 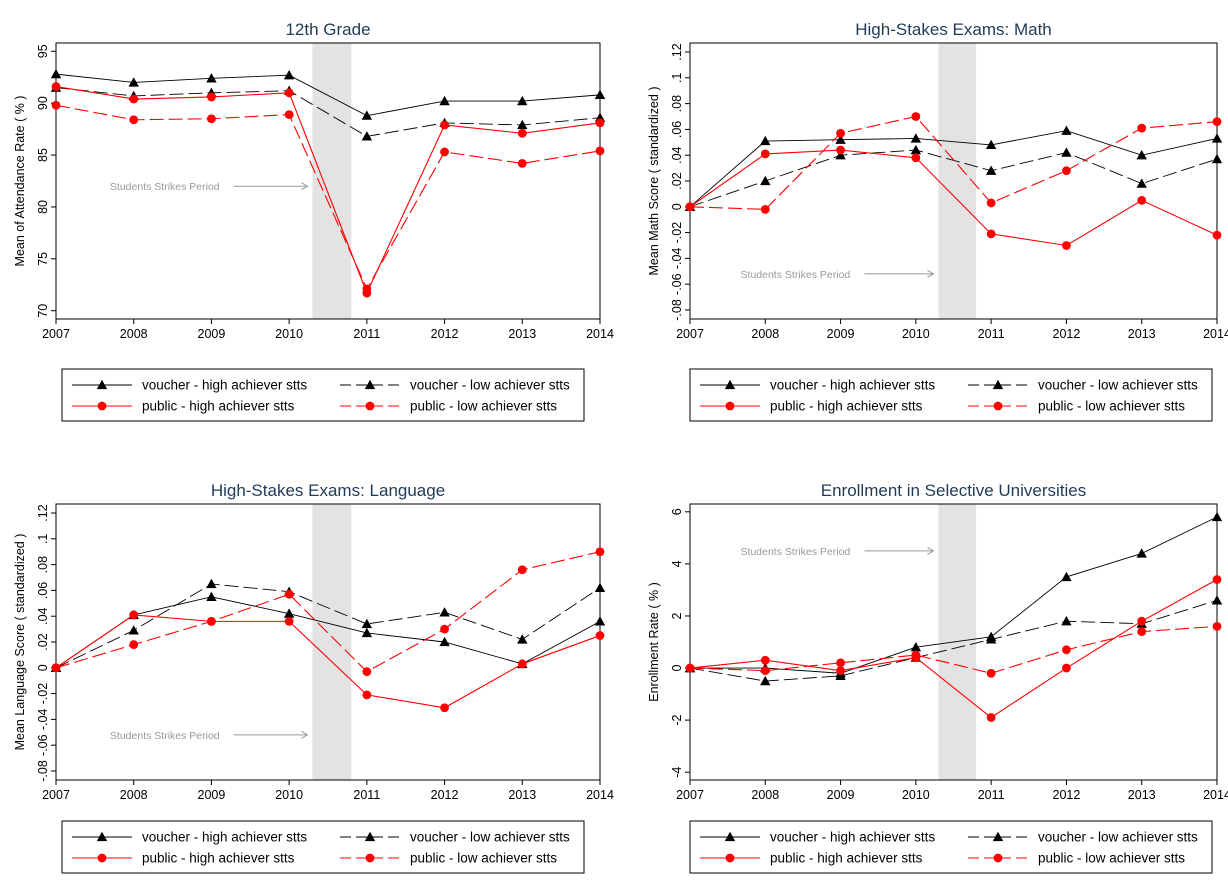 I want to click on chart-title: Enrollment in Selective Universities, so click(x=954, y=490).